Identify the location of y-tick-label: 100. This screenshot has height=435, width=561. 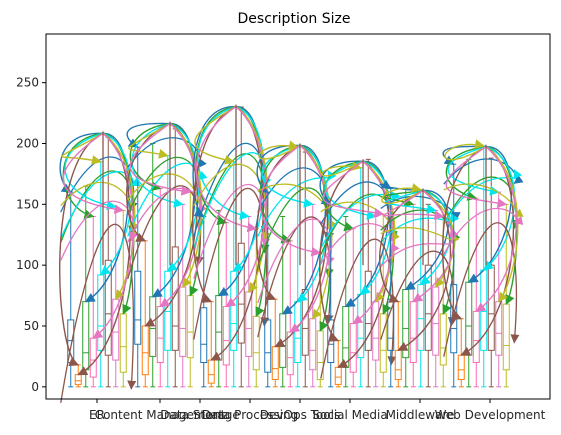
(27, 265).